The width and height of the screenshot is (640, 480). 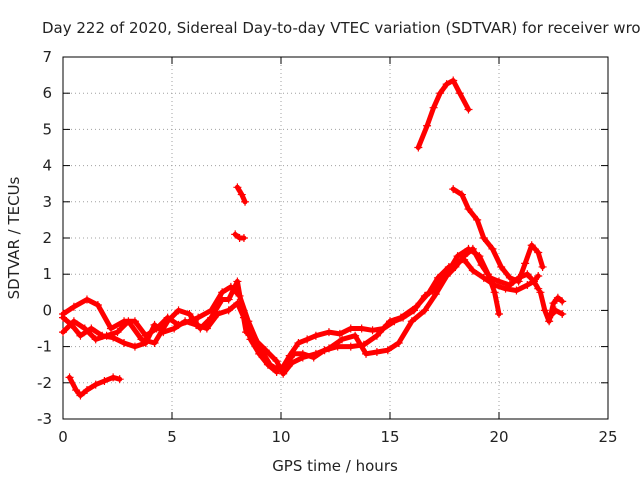 I want to click on x-tick-label: 25, so click(x=607, y=437).